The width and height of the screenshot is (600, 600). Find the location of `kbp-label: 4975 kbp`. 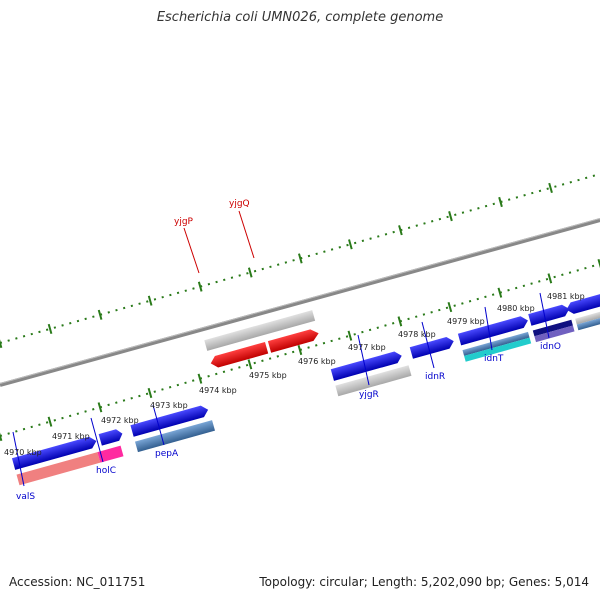

kbp-label: 4975 kbp is located at coordinates (268, 375).